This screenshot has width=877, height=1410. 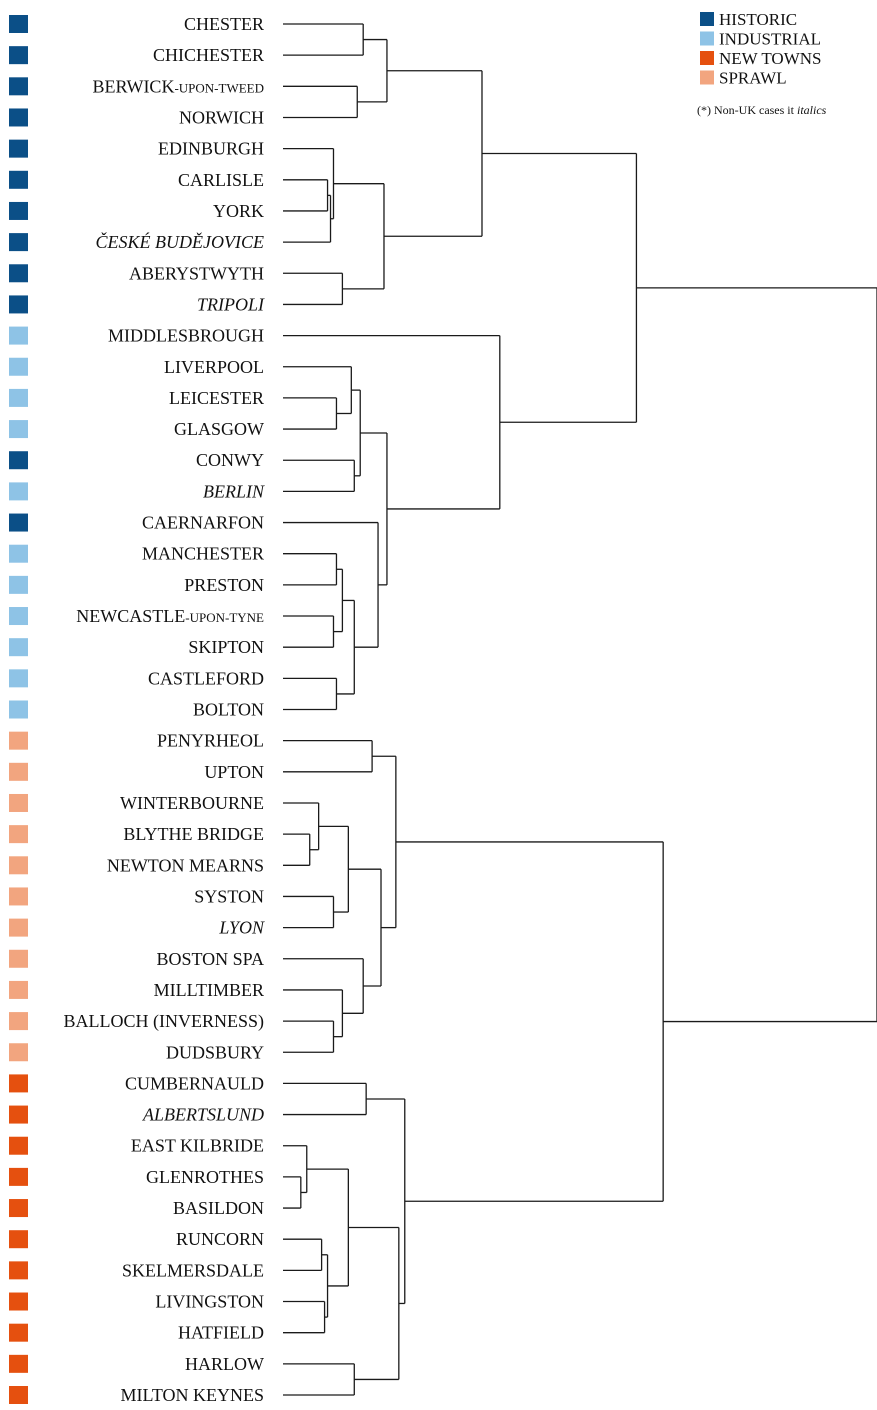 I want to click on leaf-marker-newcastle-upon-tyne, so click(x=18, y=616).